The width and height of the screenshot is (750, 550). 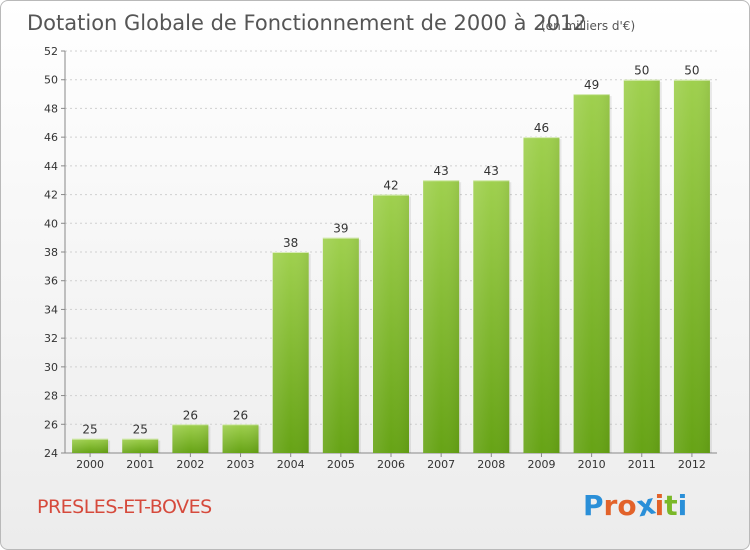 What do you see at coordinates (51, 166) in the screenshot?
I see `y-tick-label: 44` at bounding box center [51, 166].